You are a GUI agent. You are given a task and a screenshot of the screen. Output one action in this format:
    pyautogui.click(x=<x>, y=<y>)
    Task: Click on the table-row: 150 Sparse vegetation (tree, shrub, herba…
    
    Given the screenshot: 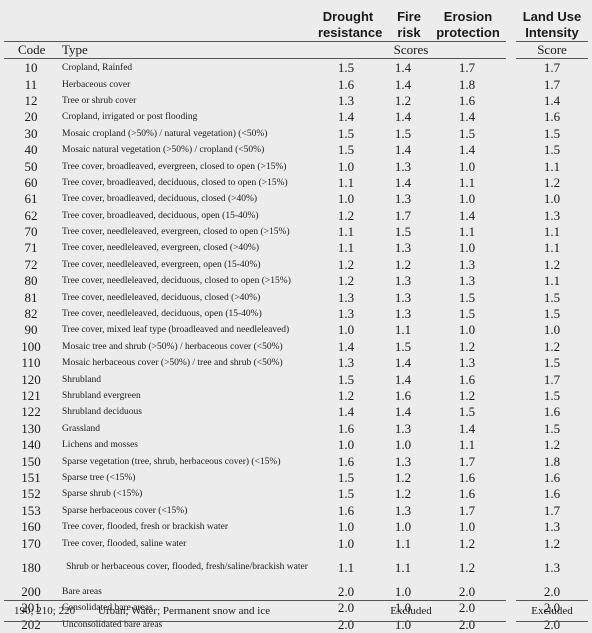 What is the action you would take?
    pyautogui.click(x=296, y=461)
    